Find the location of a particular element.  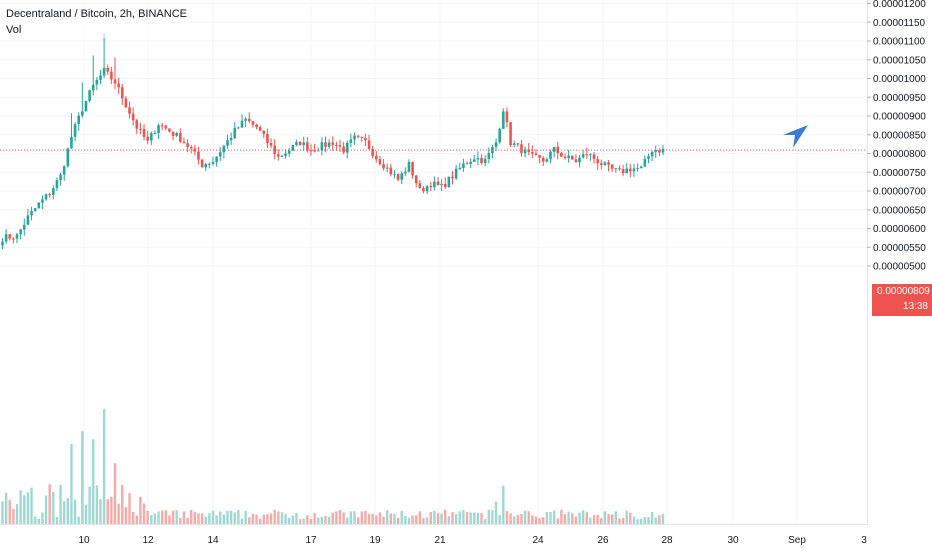

x-tick-label: 30 is located at coordinates (733, 540).